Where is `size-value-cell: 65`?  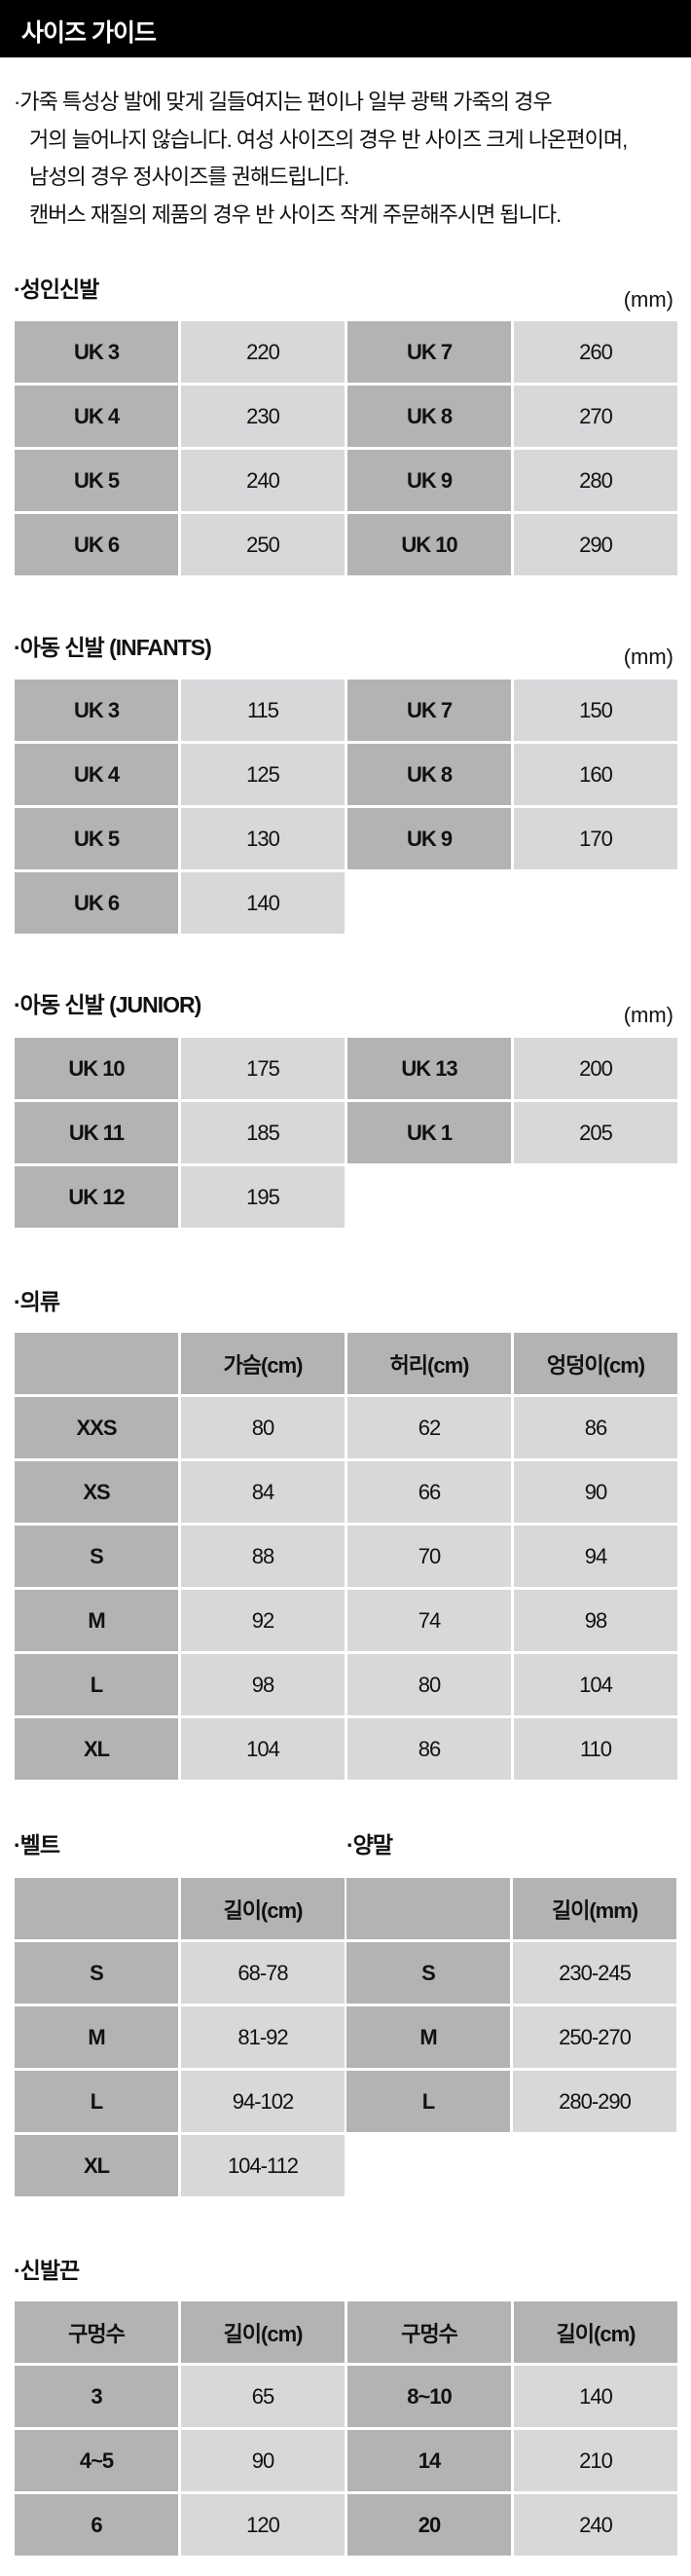
size-value-cell: 65 is located at coordinates (263, 2396).